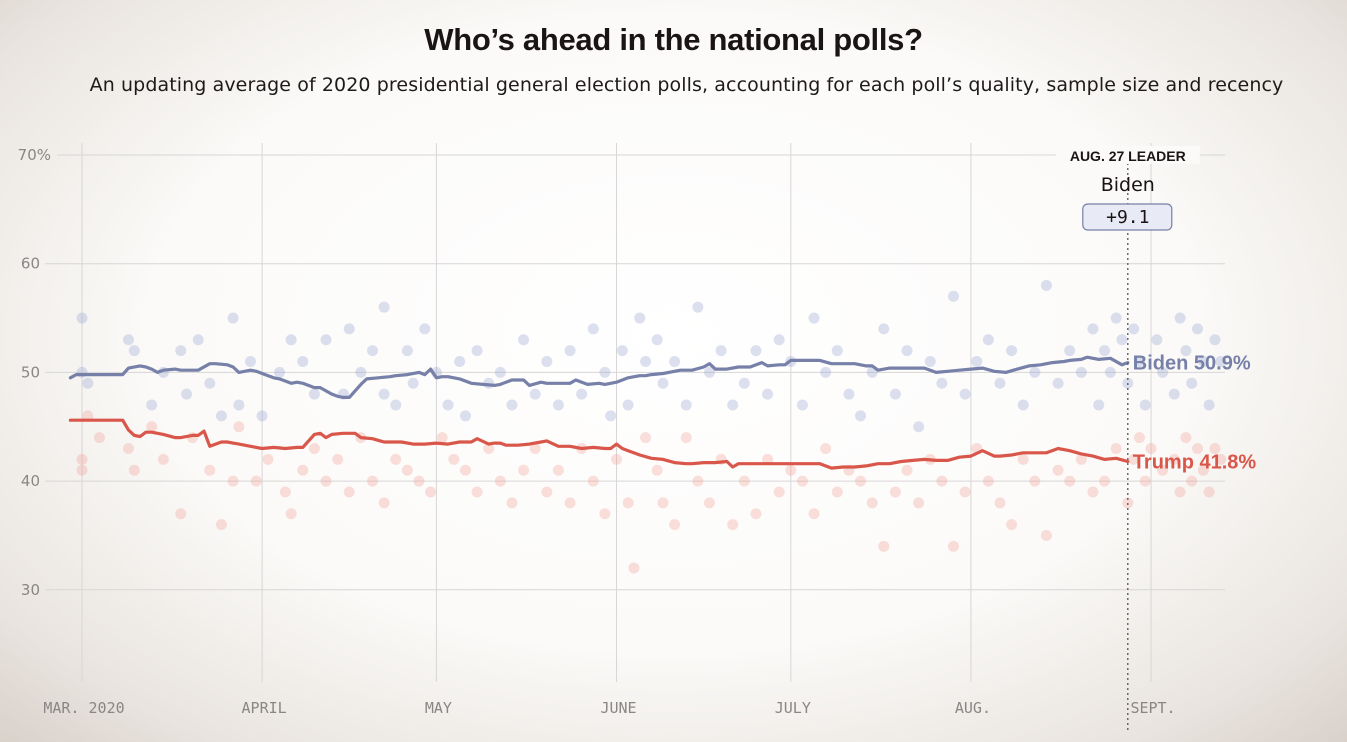 The image size is (1347, 742). I want to click on x-tick-label: SEPT., so click(1152, 708).